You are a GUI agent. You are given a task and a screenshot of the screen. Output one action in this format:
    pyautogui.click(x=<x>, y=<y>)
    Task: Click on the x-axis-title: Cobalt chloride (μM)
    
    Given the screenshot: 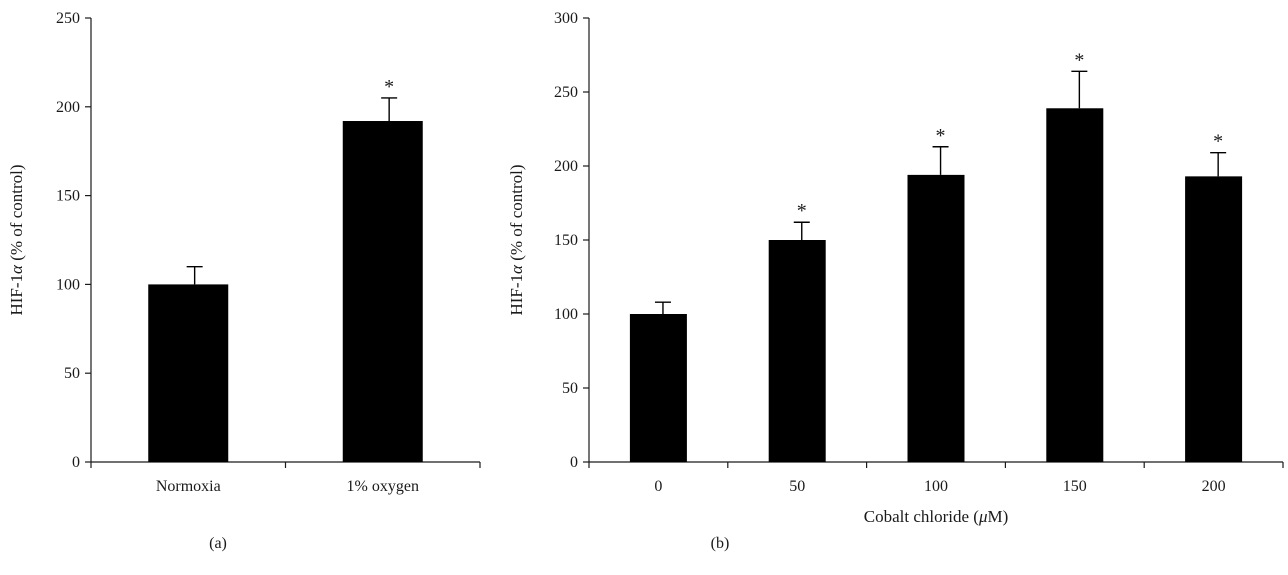 What is the action you would take?
    pyautogui.click(x=936, y=516)
    